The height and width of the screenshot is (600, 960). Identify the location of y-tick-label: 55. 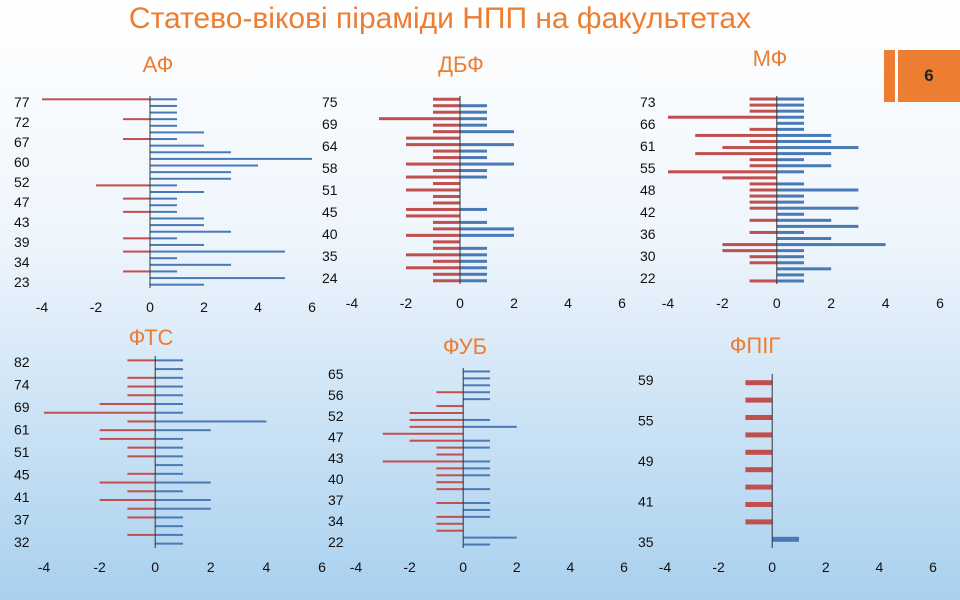
(646, 421).